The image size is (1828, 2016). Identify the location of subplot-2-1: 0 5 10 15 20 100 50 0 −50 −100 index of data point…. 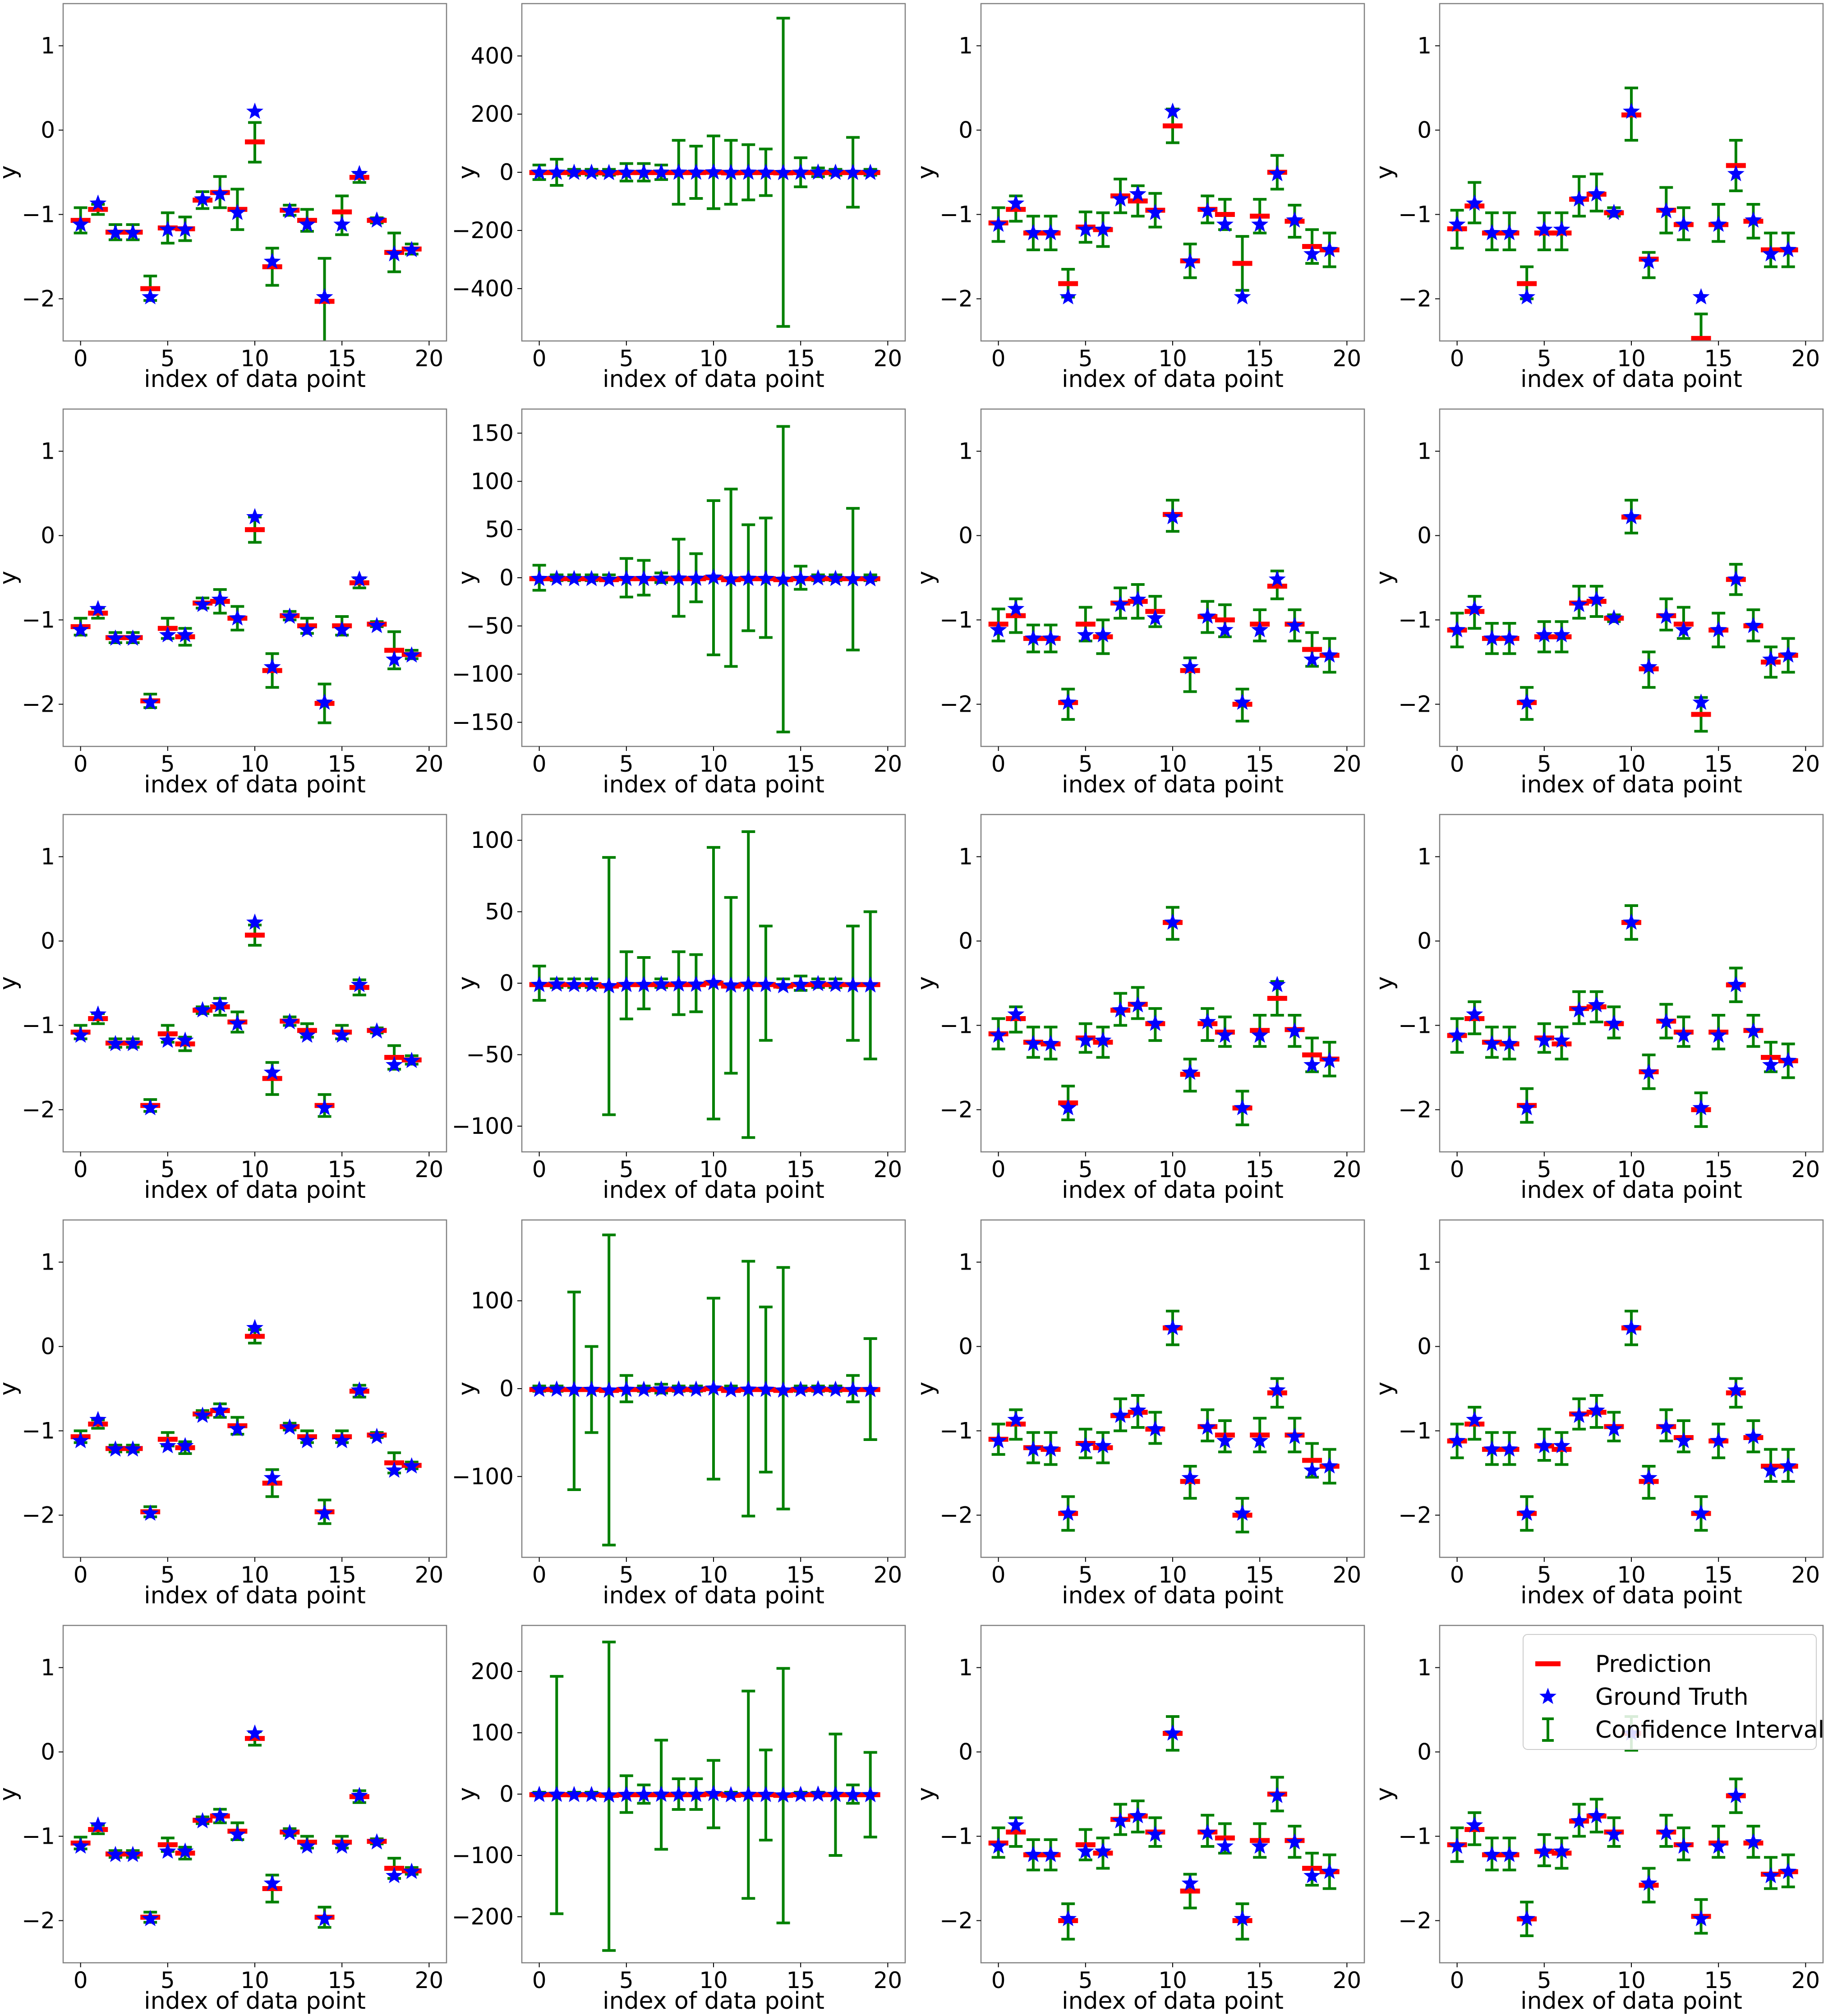
(679, 1009).